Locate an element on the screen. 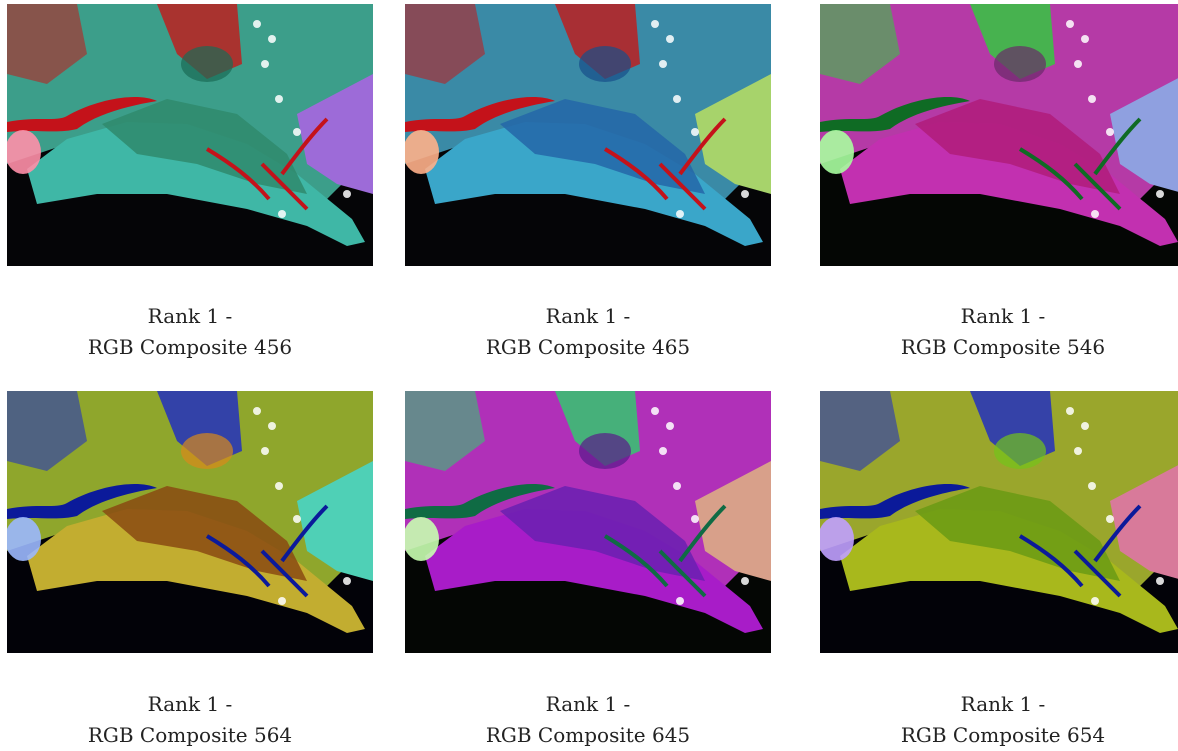 This screenshot has height=751, width=1178. caption-line-composite: RGB Composite 546 is located at coordinates (1003, 347).